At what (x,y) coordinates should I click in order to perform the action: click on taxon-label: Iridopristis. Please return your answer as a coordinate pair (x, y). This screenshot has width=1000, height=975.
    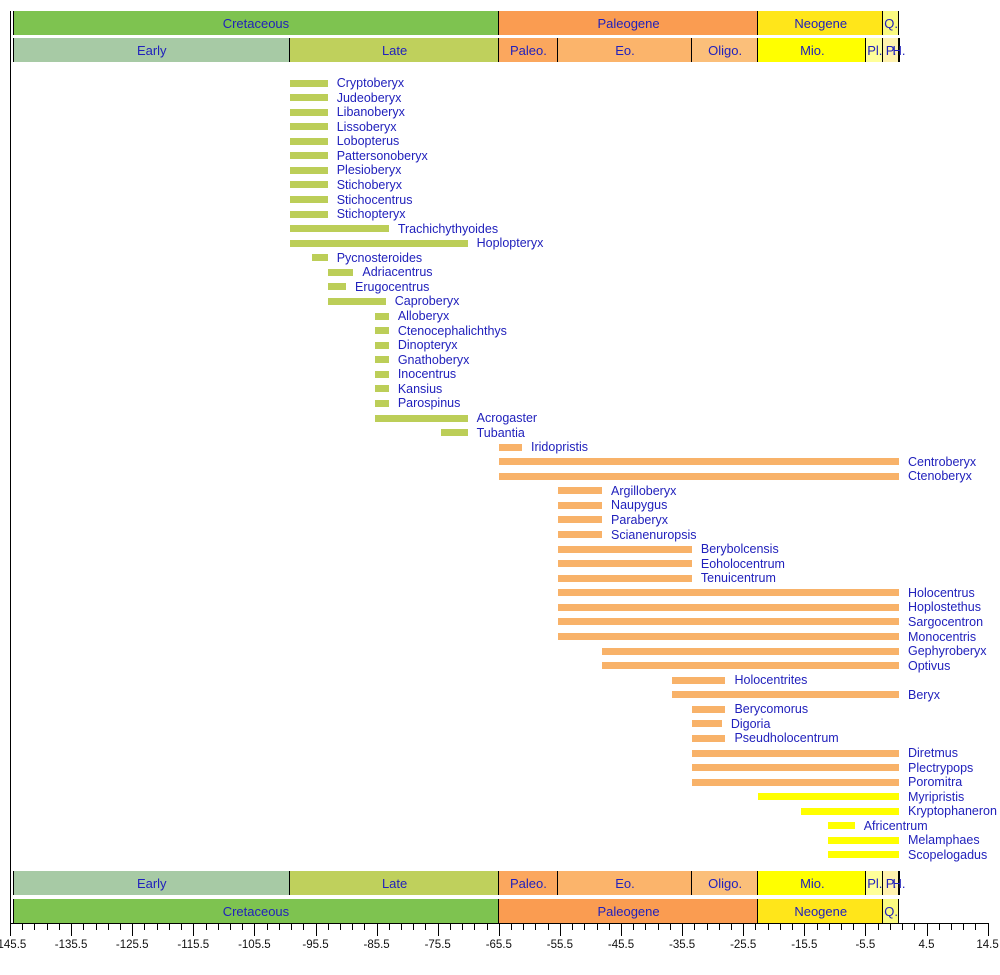
    Looking at the image, I should click on (559, 447).